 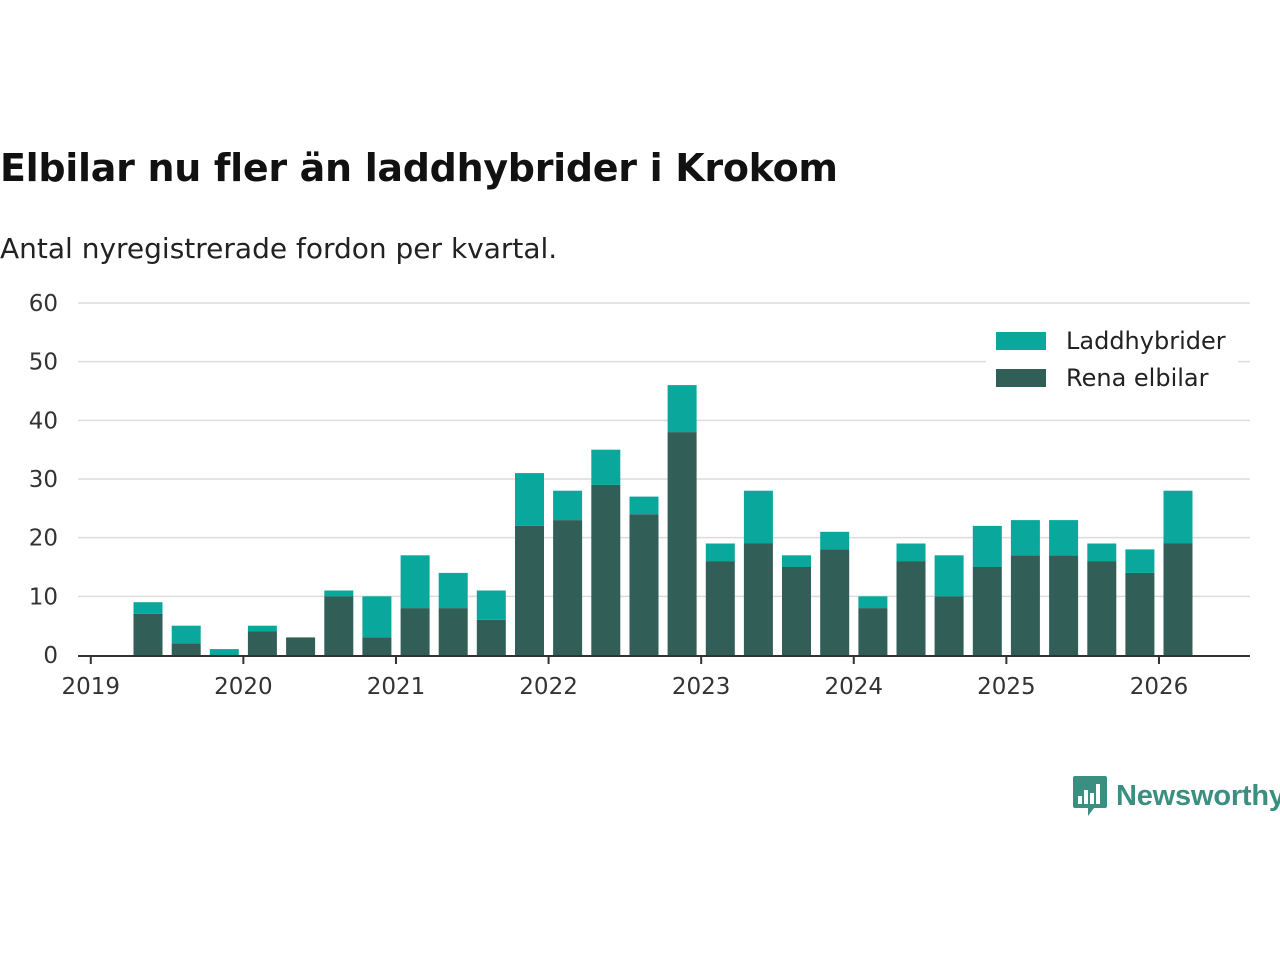 What do you see at coordinates (91, 687) in the screenshot?
I see `x-tick-label: 2019` at bounding box center [91, 687].